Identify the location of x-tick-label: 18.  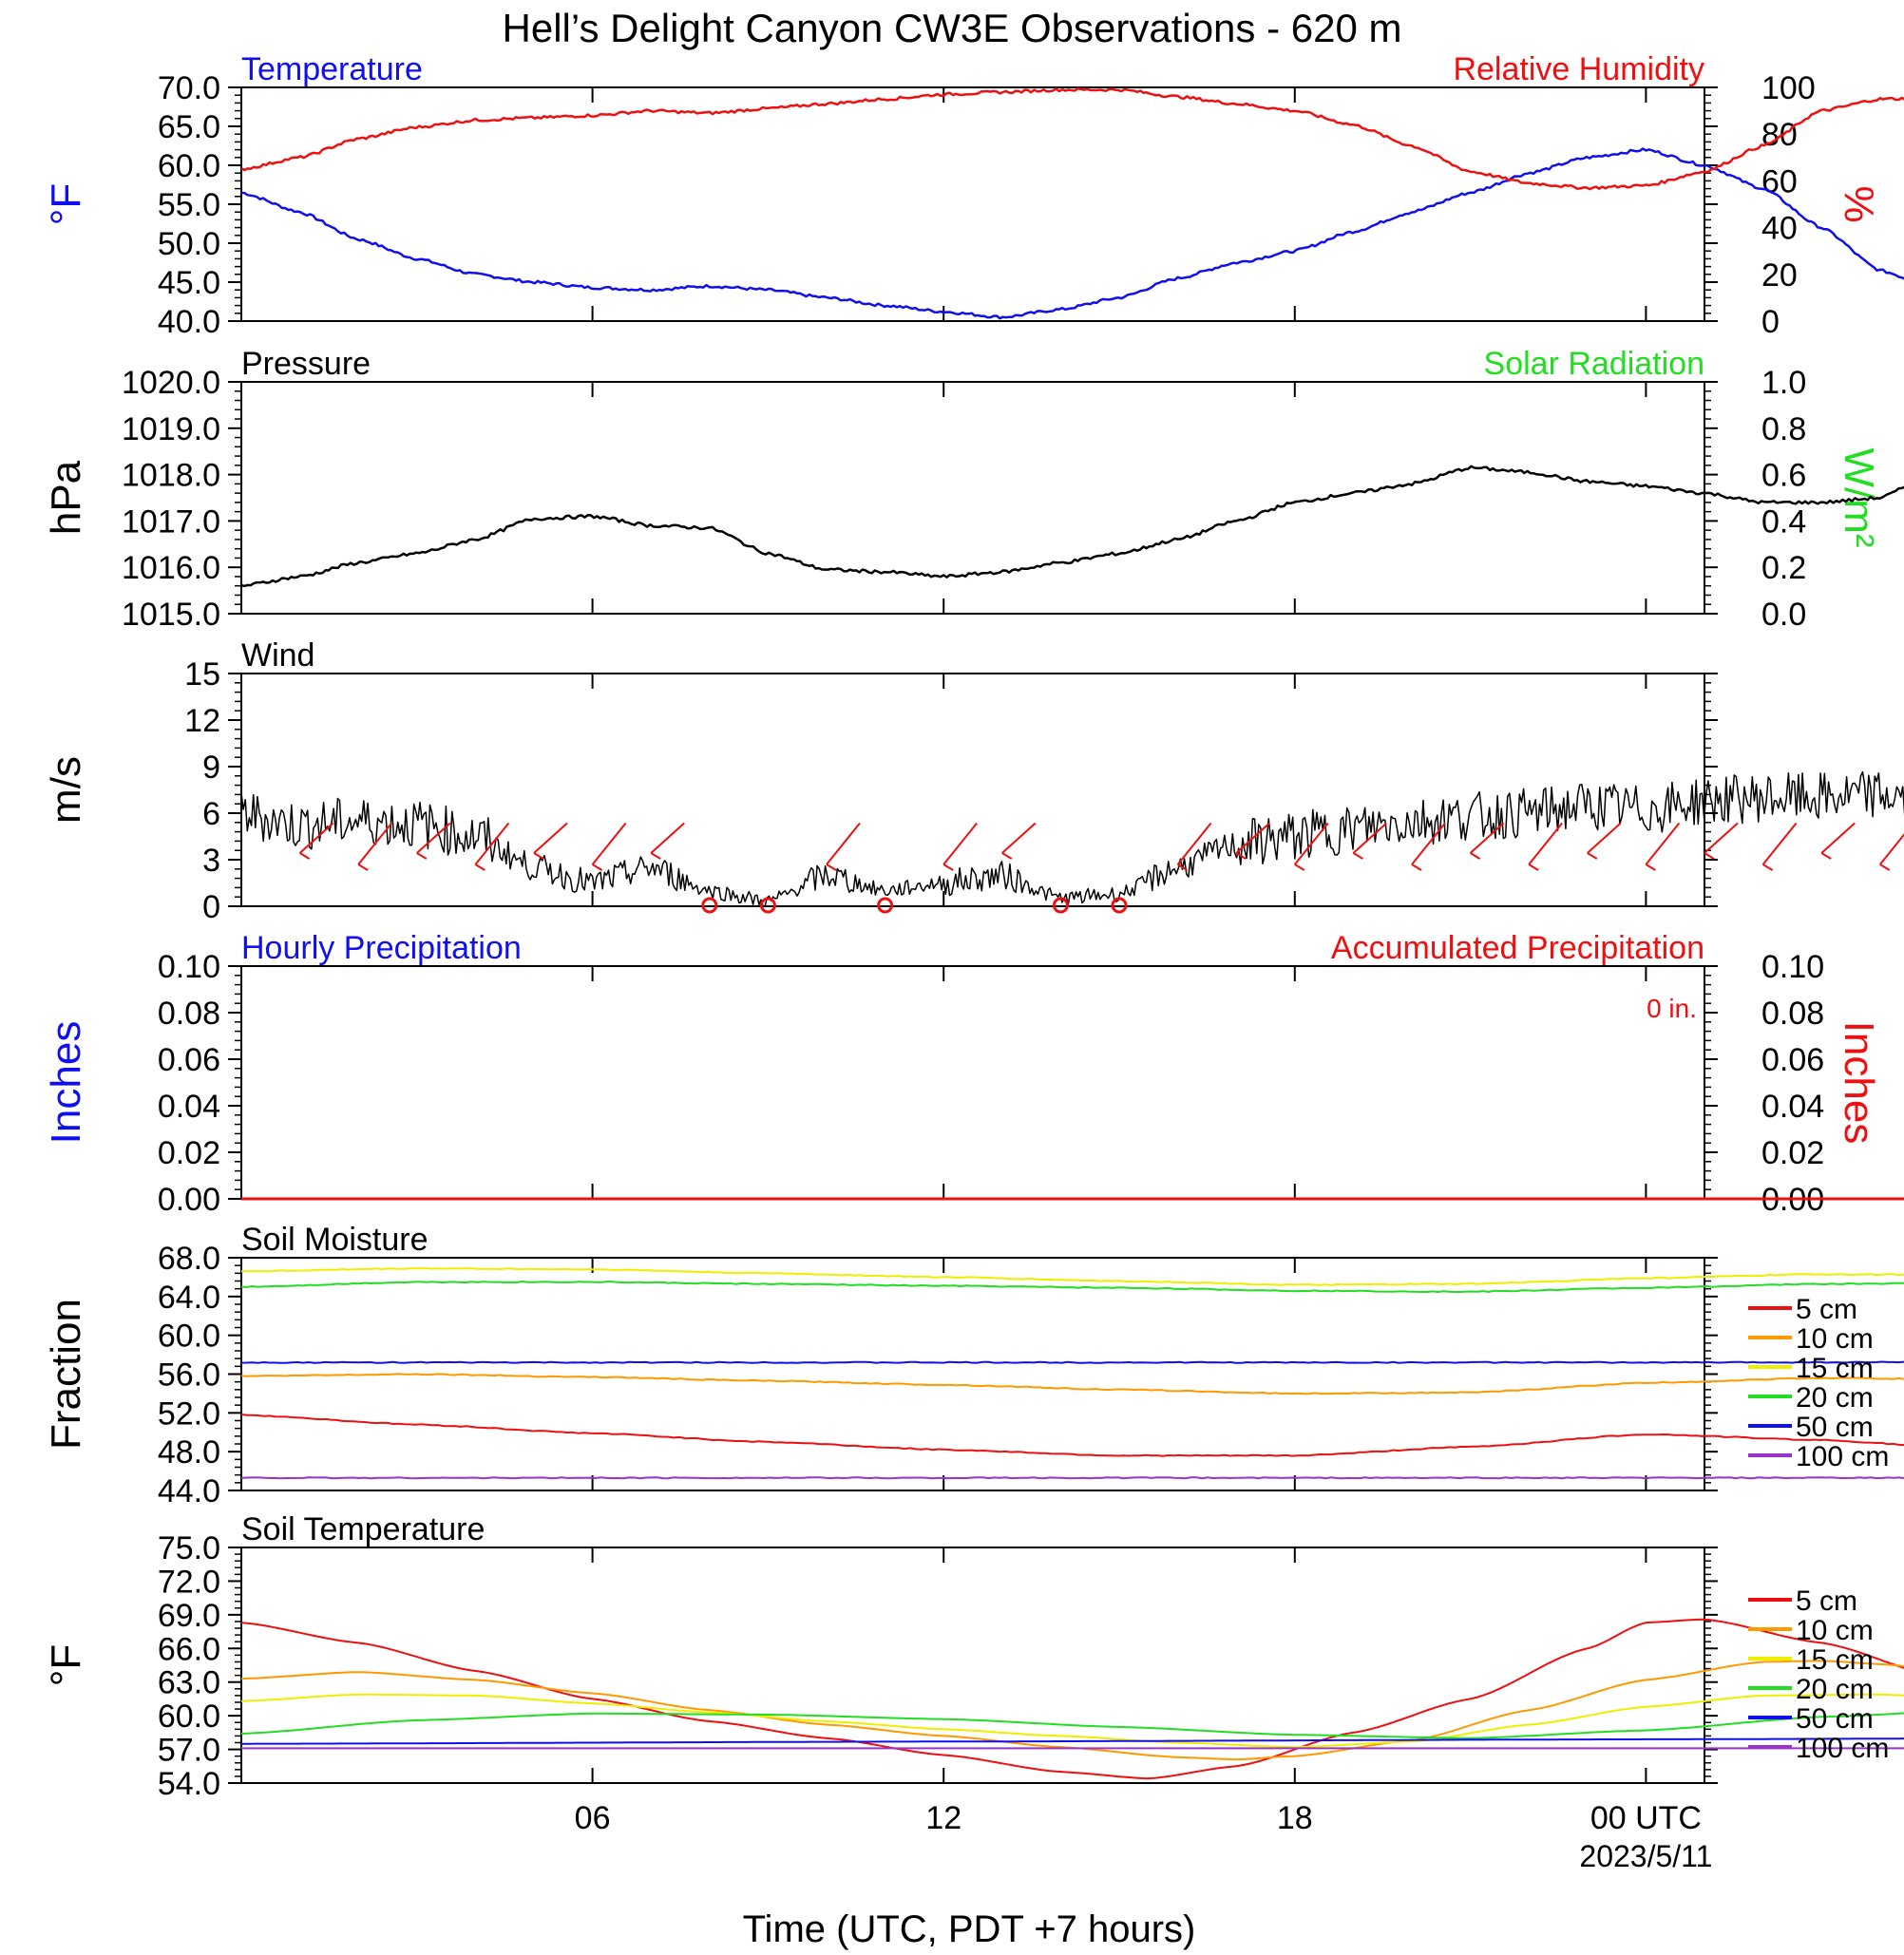
(1295, 1818).